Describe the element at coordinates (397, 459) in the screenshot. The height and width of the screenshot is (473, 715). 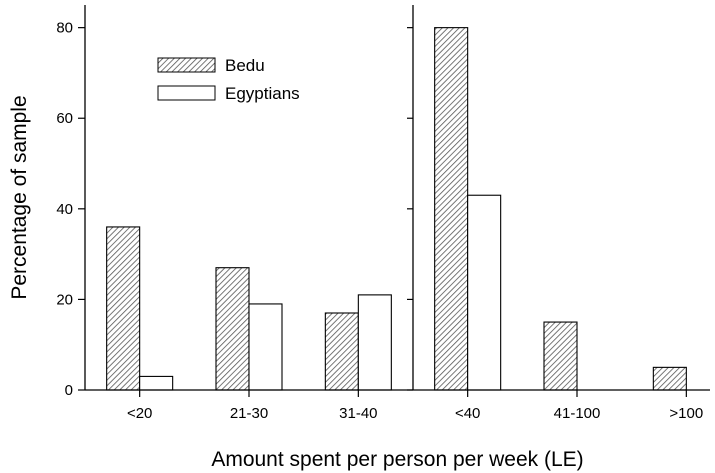
I see `x-axis-title: Amount spent per person per week (LE)` at that location.